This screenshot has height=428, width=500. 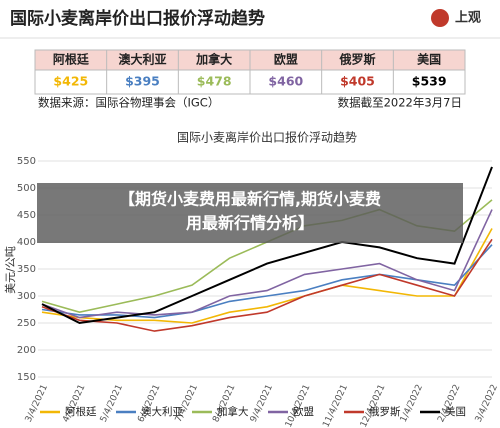 I want to click on table-value: $405, so click(x=357, y=81).